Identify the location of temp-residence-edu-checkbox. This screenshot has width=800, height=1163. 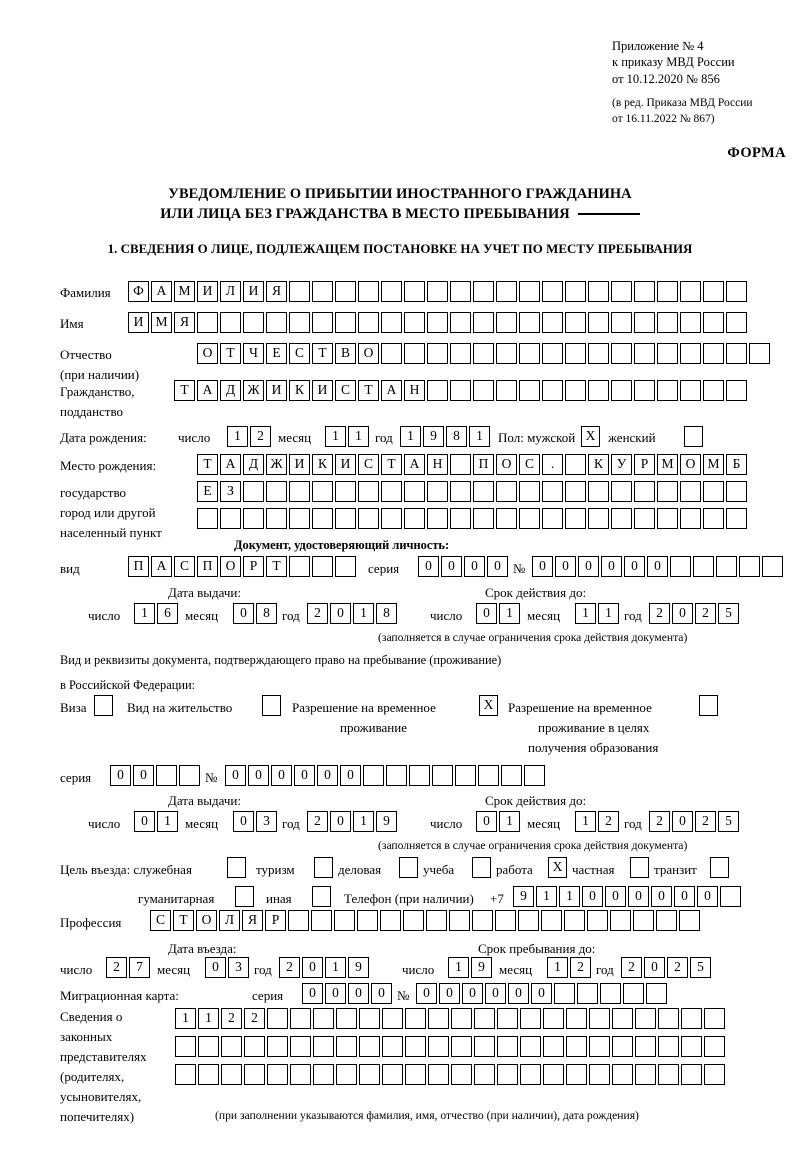
(708, 705).